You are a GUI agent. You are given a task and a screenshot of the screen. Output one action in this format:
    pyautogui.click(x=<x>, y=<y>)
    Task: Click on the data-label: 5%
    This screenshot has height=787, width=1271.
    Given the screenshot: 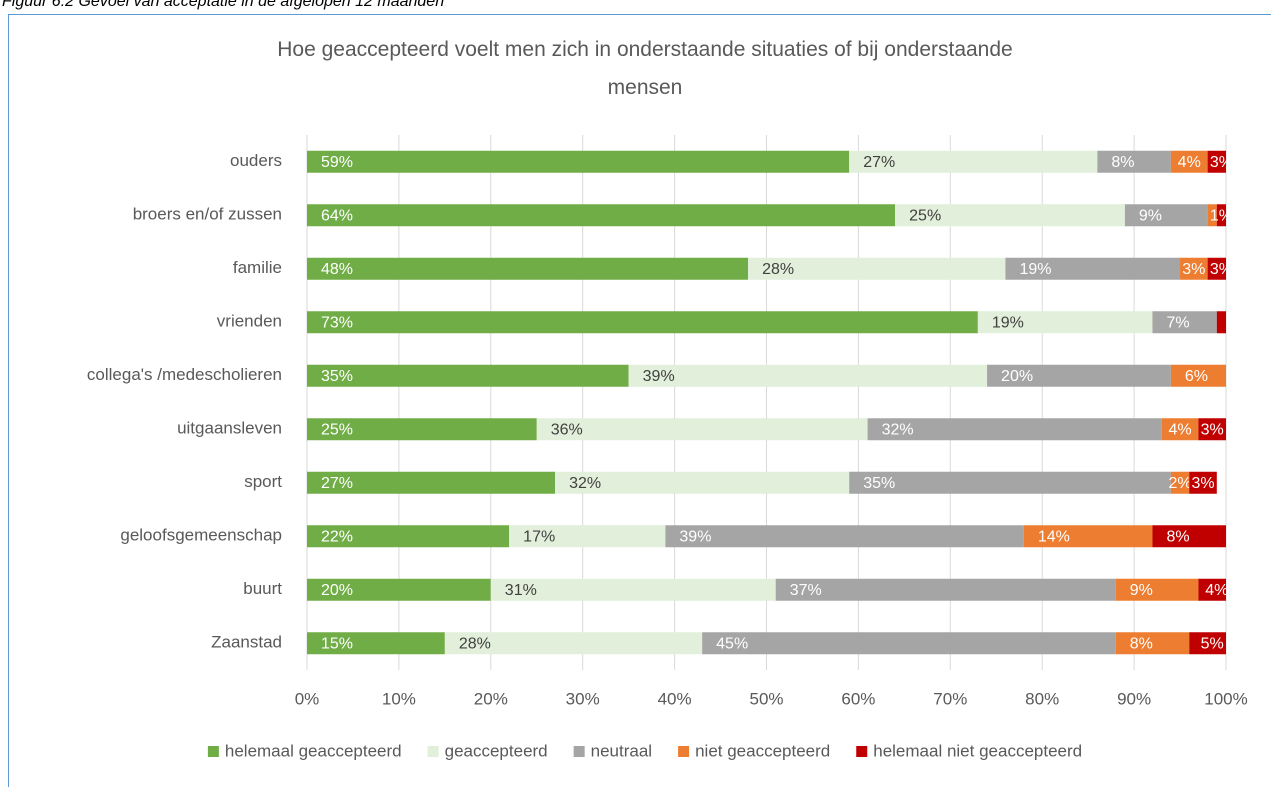 What is the action you would take?
    pyautogui.click(x=1212, y=643)
    